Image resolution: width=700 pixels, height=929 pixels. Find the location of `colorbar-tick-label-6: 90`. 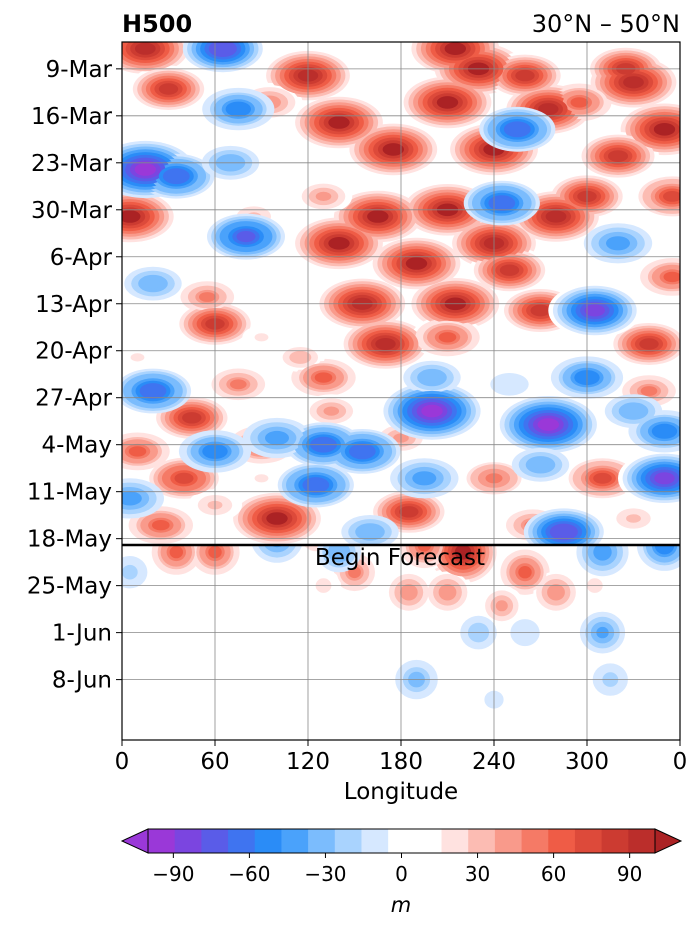

colorbar-tick-label-6: 90 is located at coordinates (629, 874).